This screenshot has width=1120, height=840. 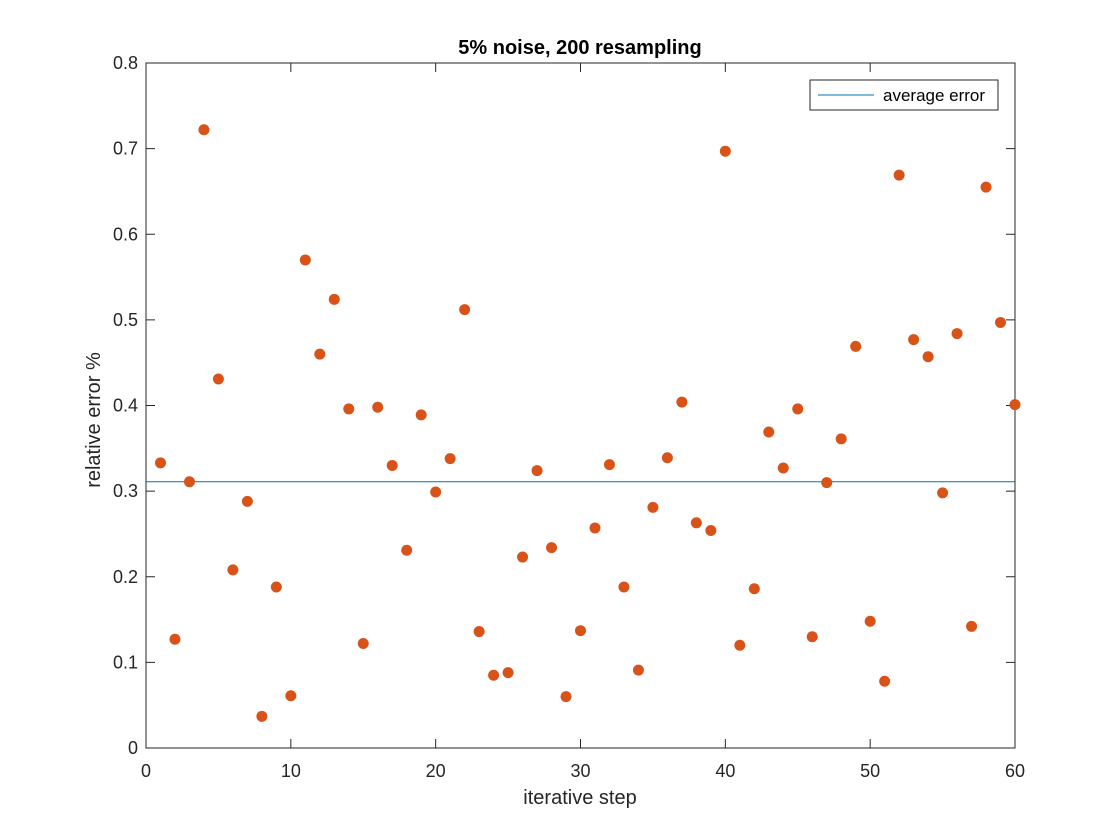 I want to click on legend-label-average-error: average error, so click(x=934, y=95).